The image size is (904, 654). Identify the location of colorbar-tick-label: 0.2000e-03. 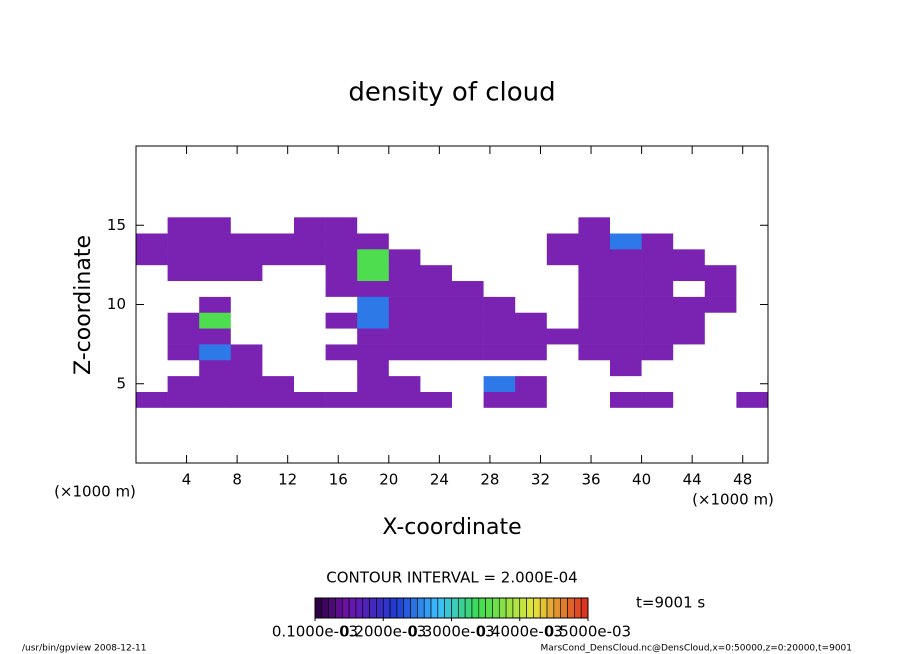
(383, 632).